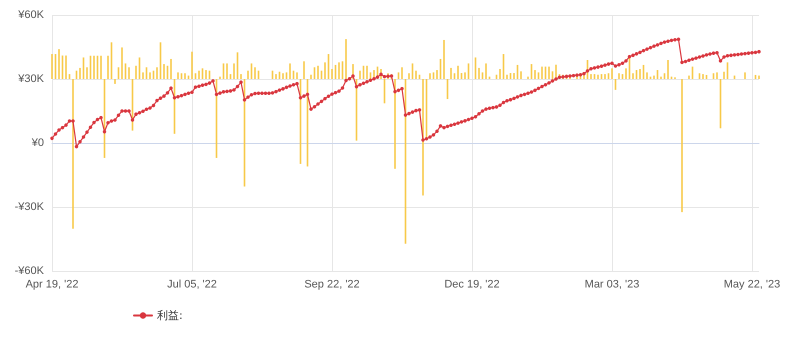  Describe the element at coordinates (472, 284) in the screenshot. I see `x-tick-label: Dec 19, '22` at that location.